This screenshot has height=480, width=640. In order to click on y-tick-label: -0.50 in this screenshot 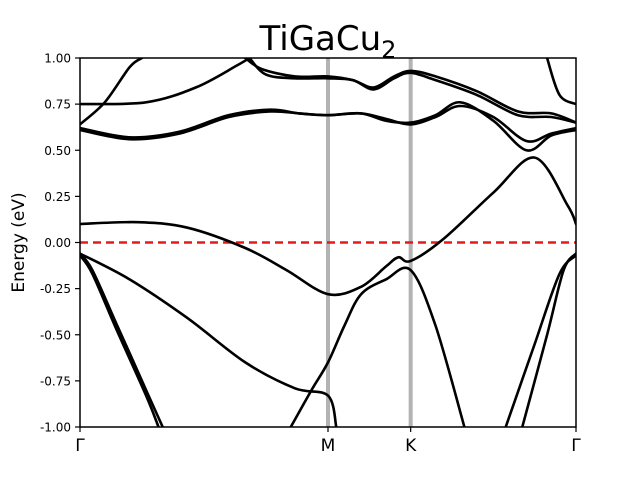, I will do `click(55, 335)`.